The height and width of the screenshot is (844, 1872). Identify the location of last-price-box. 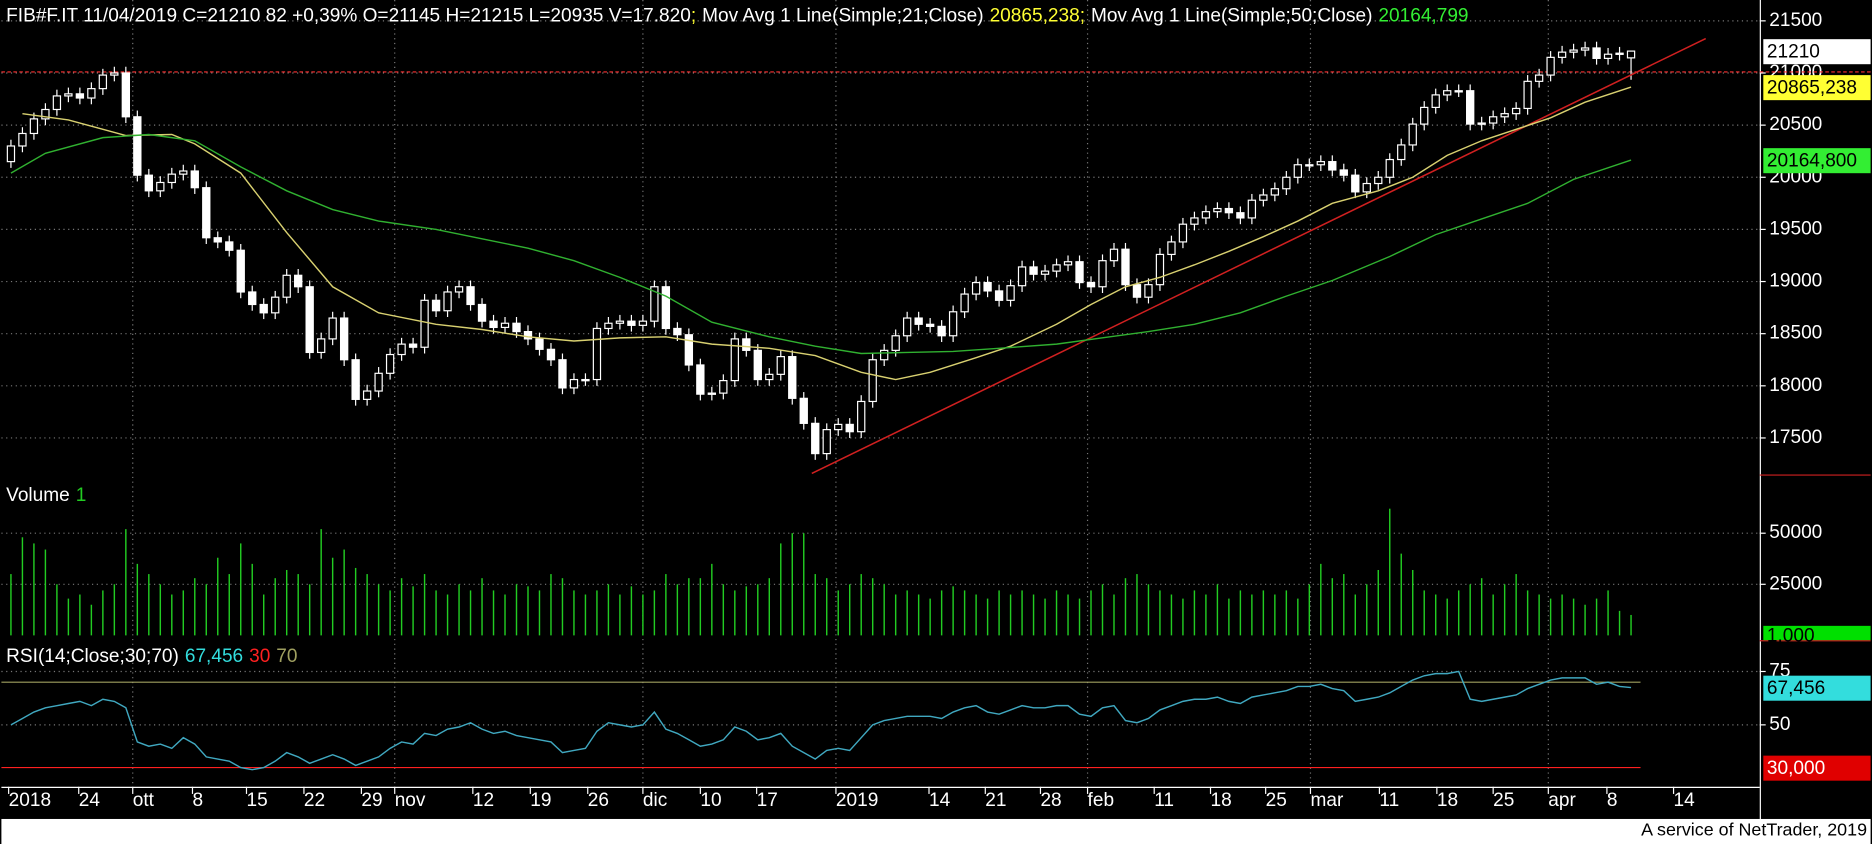
(1817, 52).